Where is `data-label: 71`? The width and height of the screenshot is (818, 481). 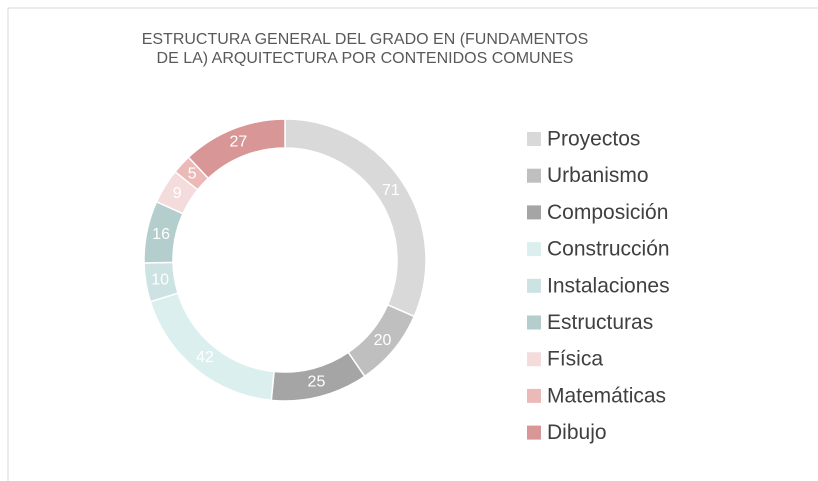
data-label: 71 is located at coordinates (391, 190).